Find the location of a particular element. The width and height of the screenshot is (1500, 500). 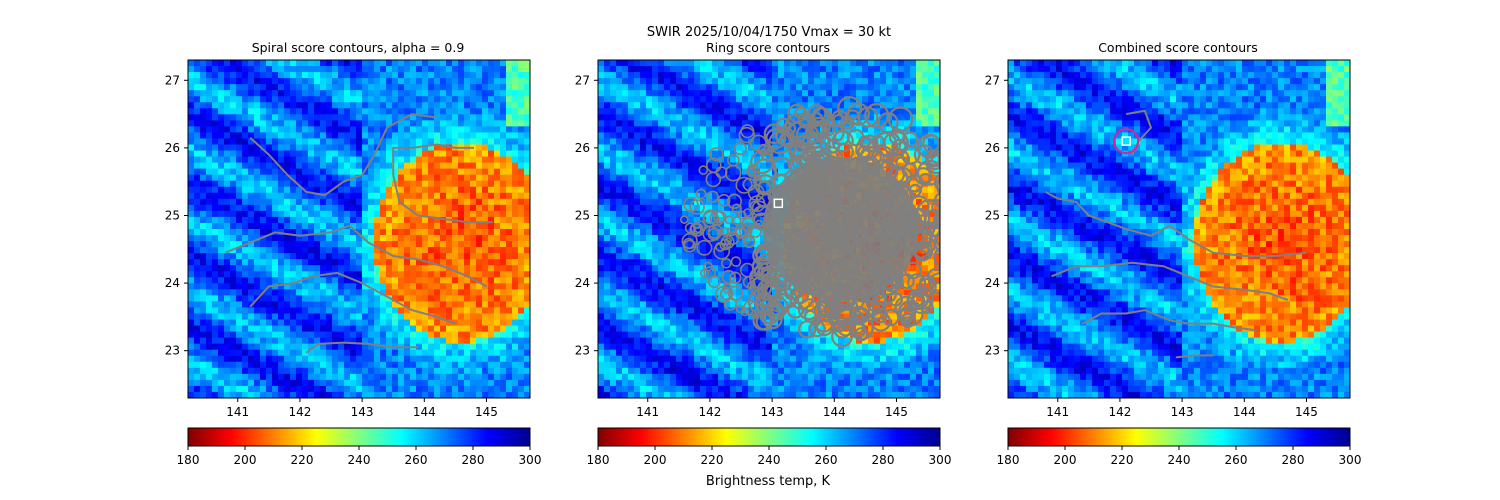

x-tick-label-ring: 141 is located at coordinates (647, 412).